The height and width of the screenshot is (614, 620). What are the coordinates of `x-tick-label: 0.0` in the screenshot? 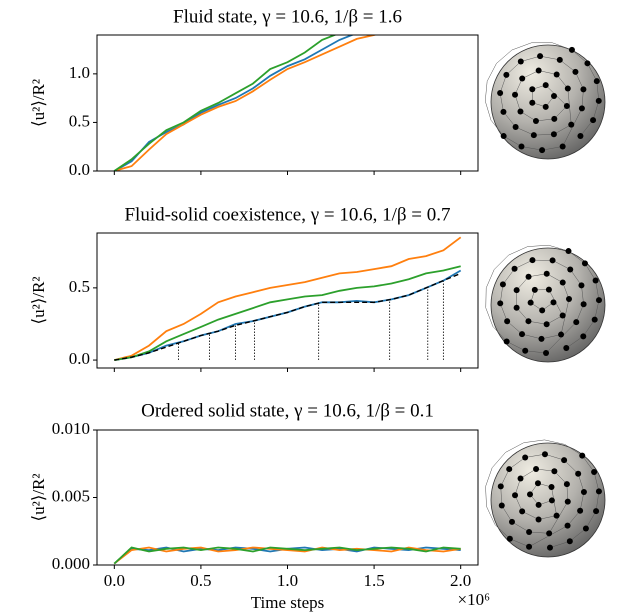 It's located at (114, 580).